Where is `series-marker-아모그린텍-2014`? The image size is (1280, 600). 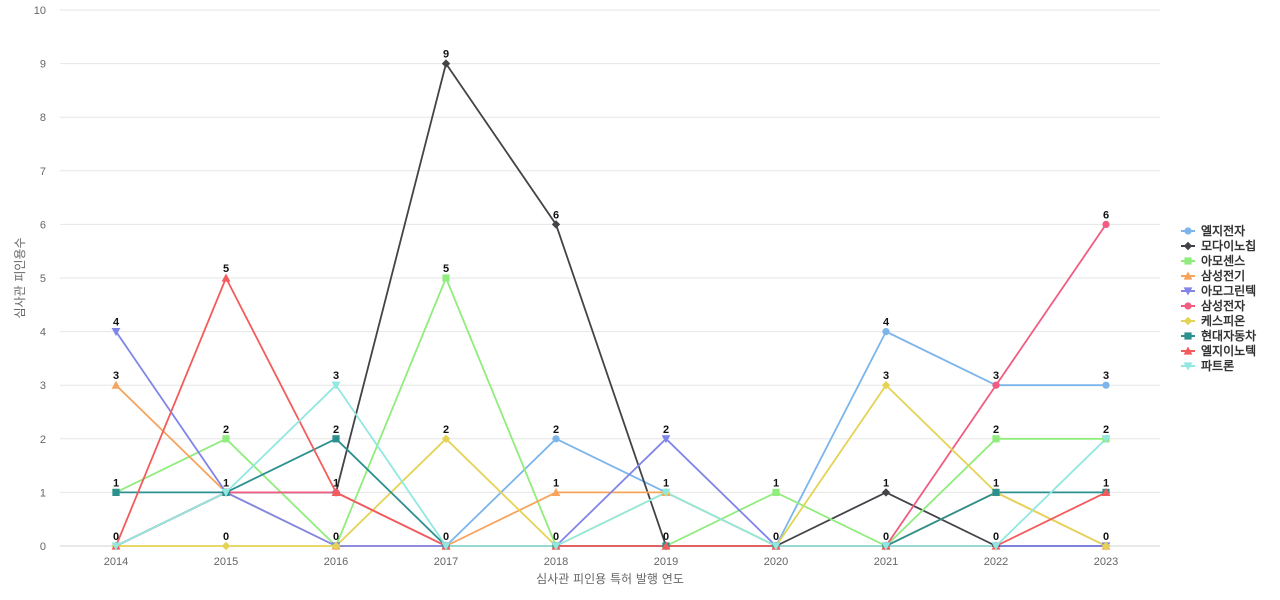
series-marker-아모그린텍-2014 is located at coordinates (116, 332).